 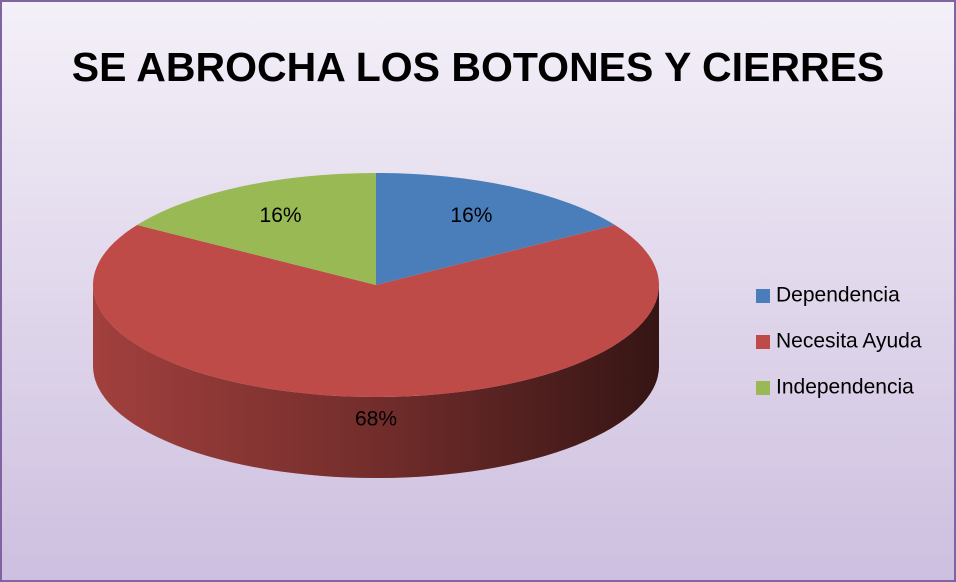 I want to click on legend-label: Independencia, so click(x=845, y=387).